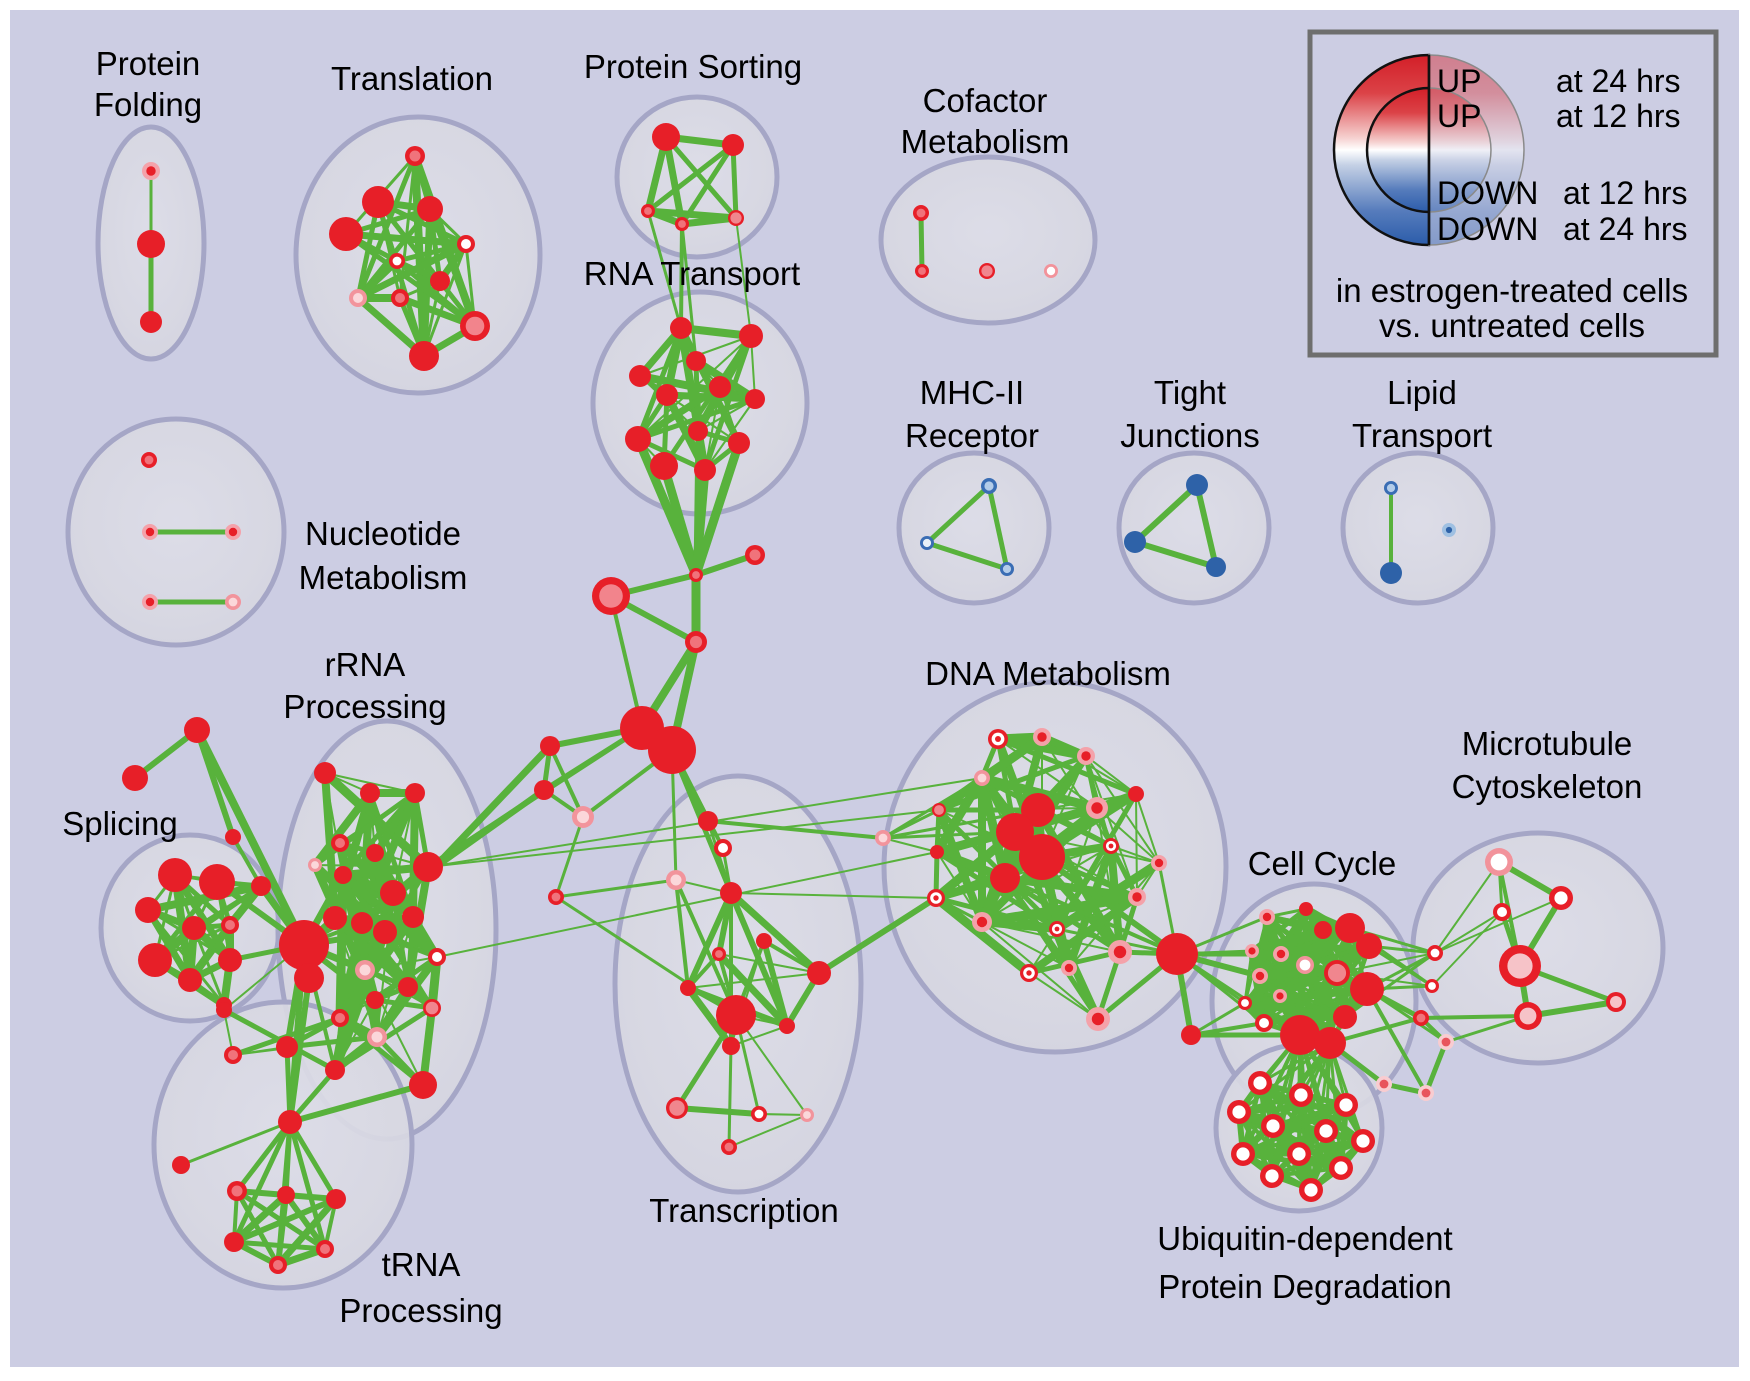 The height and width of the screenshot is (1381, 1750). Describe the element at coordinates (1547, 743) in the screenshot. I see `svg-text: Microtubule` at that location.